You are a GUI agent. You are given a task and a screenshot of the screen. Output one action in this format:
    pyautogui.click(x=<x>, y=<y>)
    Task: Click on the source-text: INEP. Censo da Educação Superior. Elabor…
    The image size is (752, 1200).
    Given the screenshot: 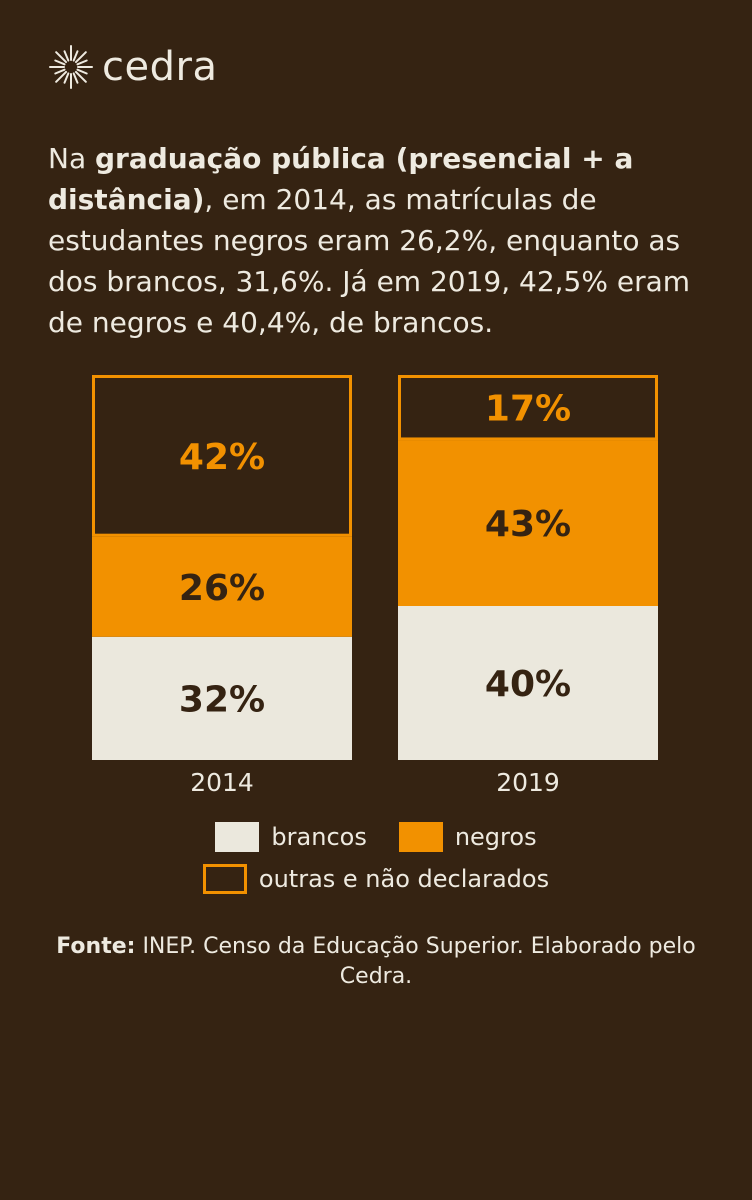 What is the action you would take?
    pyautogui.click(x=415, y=961)
    